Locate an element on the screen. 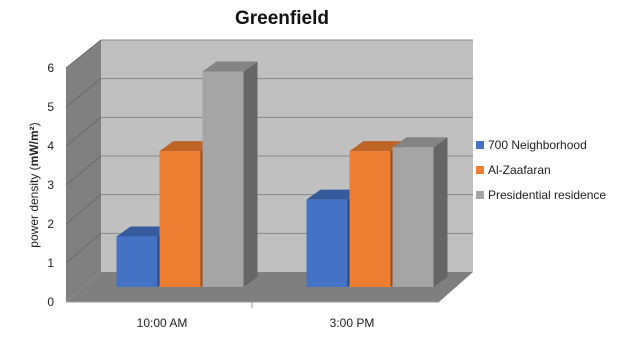 The height and width of the screenshot is (338, 619). y-tick-label: 2 is located at coordinates (50, 224).